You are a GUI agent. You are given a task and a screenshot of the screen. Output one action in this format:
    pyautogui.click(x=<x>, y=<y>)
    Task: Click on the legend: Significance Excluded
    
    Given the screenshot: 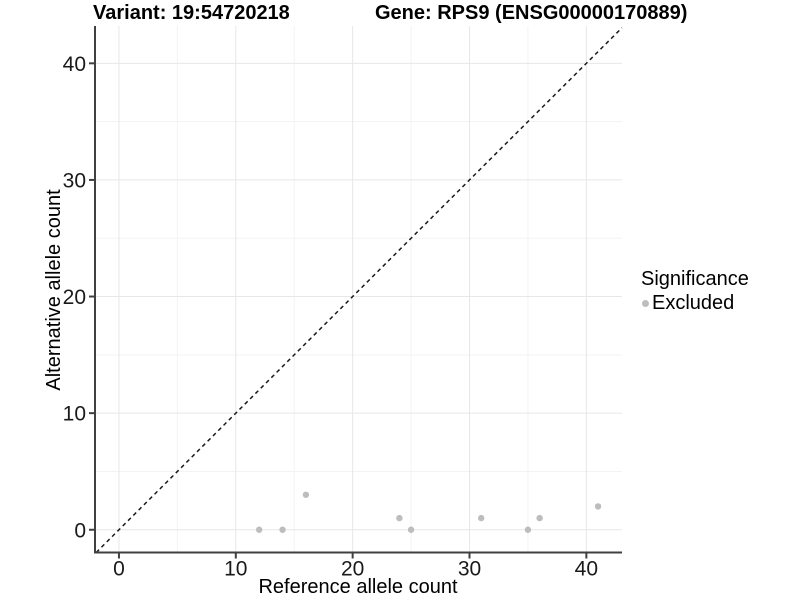 What is the action you would take?
    pyautogui.click(x=695, y=291)
    